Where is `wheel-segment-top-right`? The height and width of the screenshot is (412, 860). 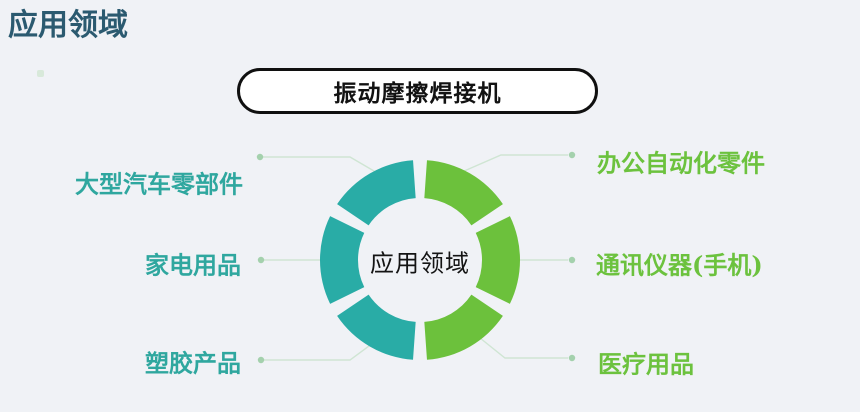
wheel-segment-top-right is located at coordinates (463, 193).